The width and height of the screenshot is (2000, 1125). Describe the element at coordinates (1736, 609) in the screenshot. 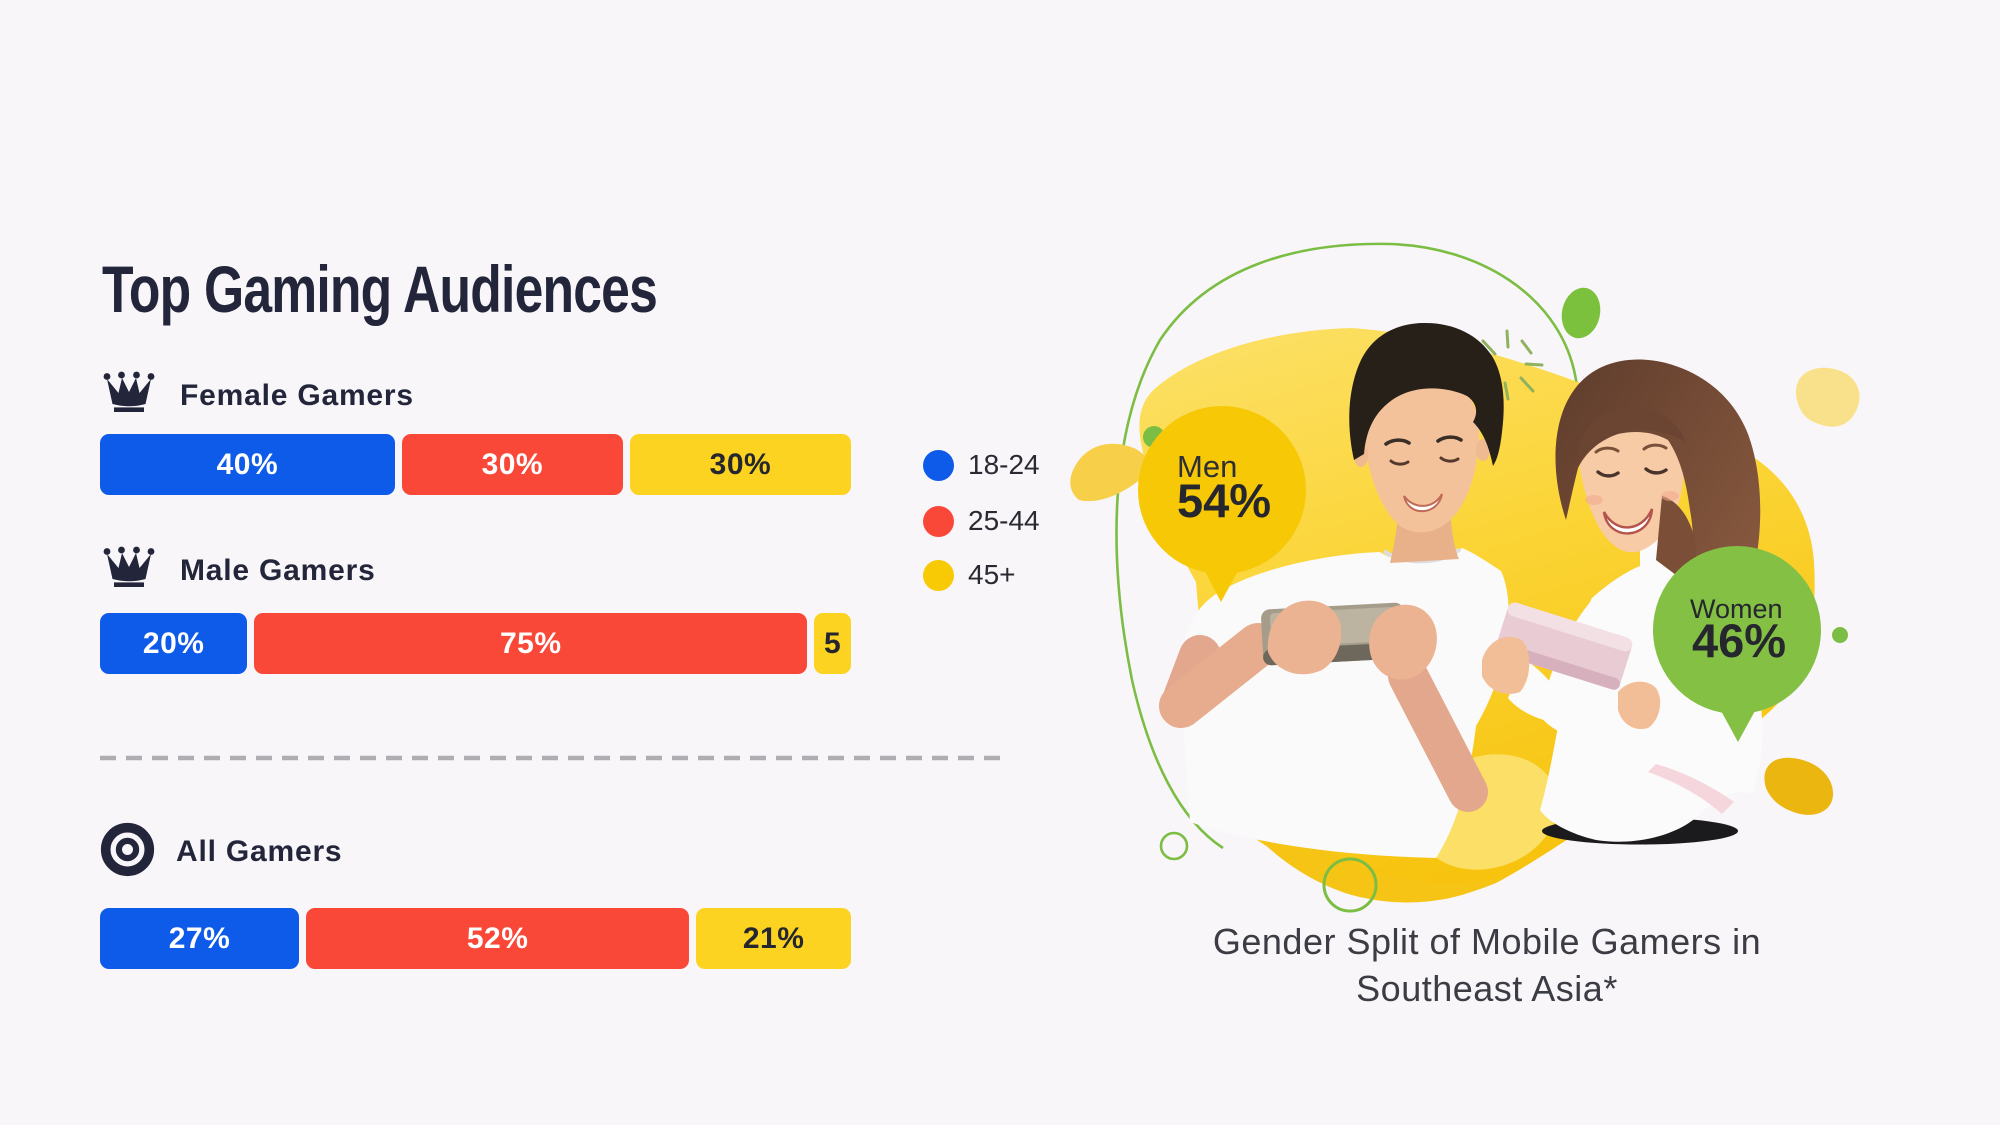

I see `svg-text: Women` at that location.